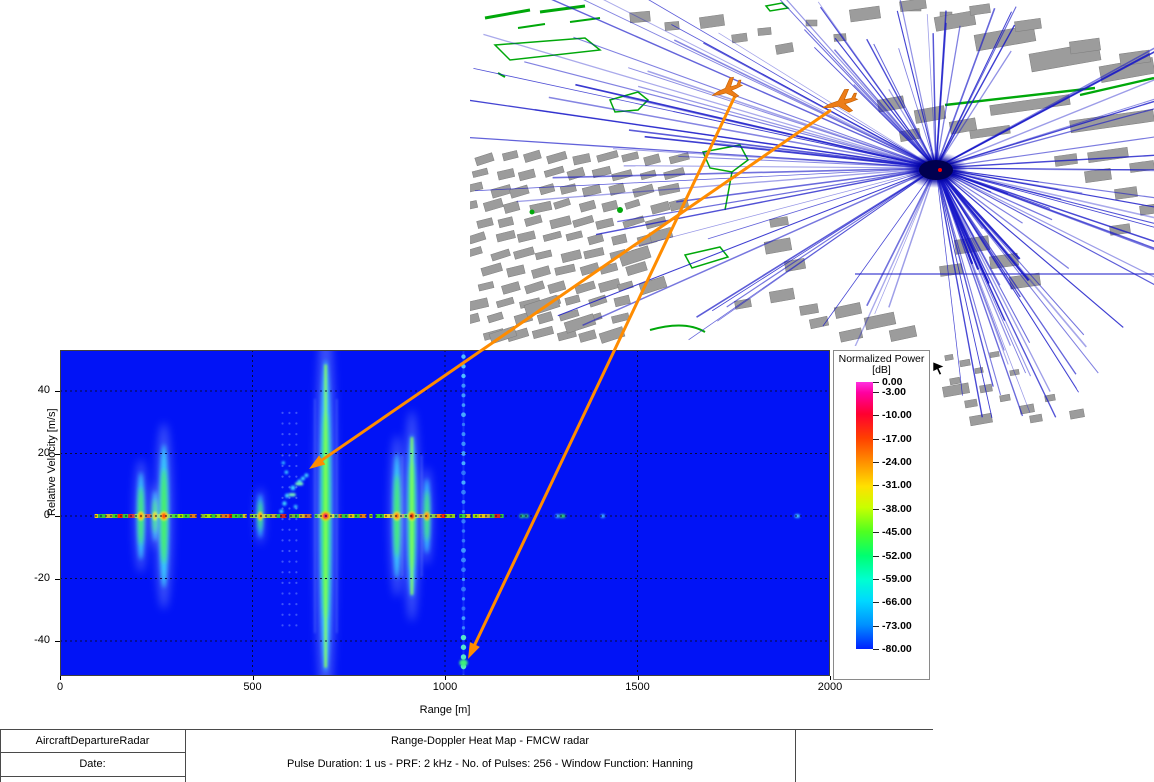 The image size is (1154, 782). Describe the element at coordinates (864, 515) in the screenshot. I see `colorbar-gradient` at that location.